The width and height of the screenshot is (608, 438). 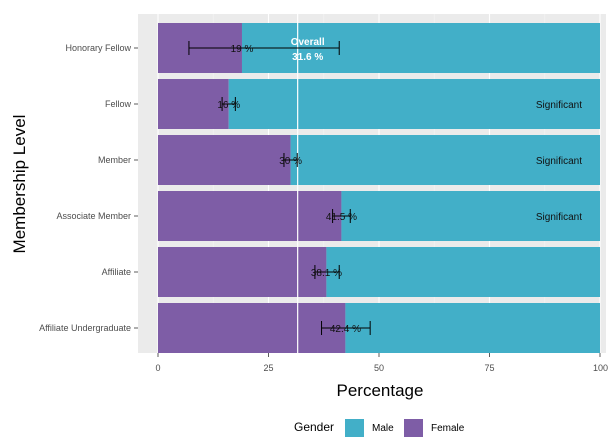 What do you see at coordinates (114, 160) in the screenshot?
I see `y-tick-label-2: Member` at bounding box center [114, 160].